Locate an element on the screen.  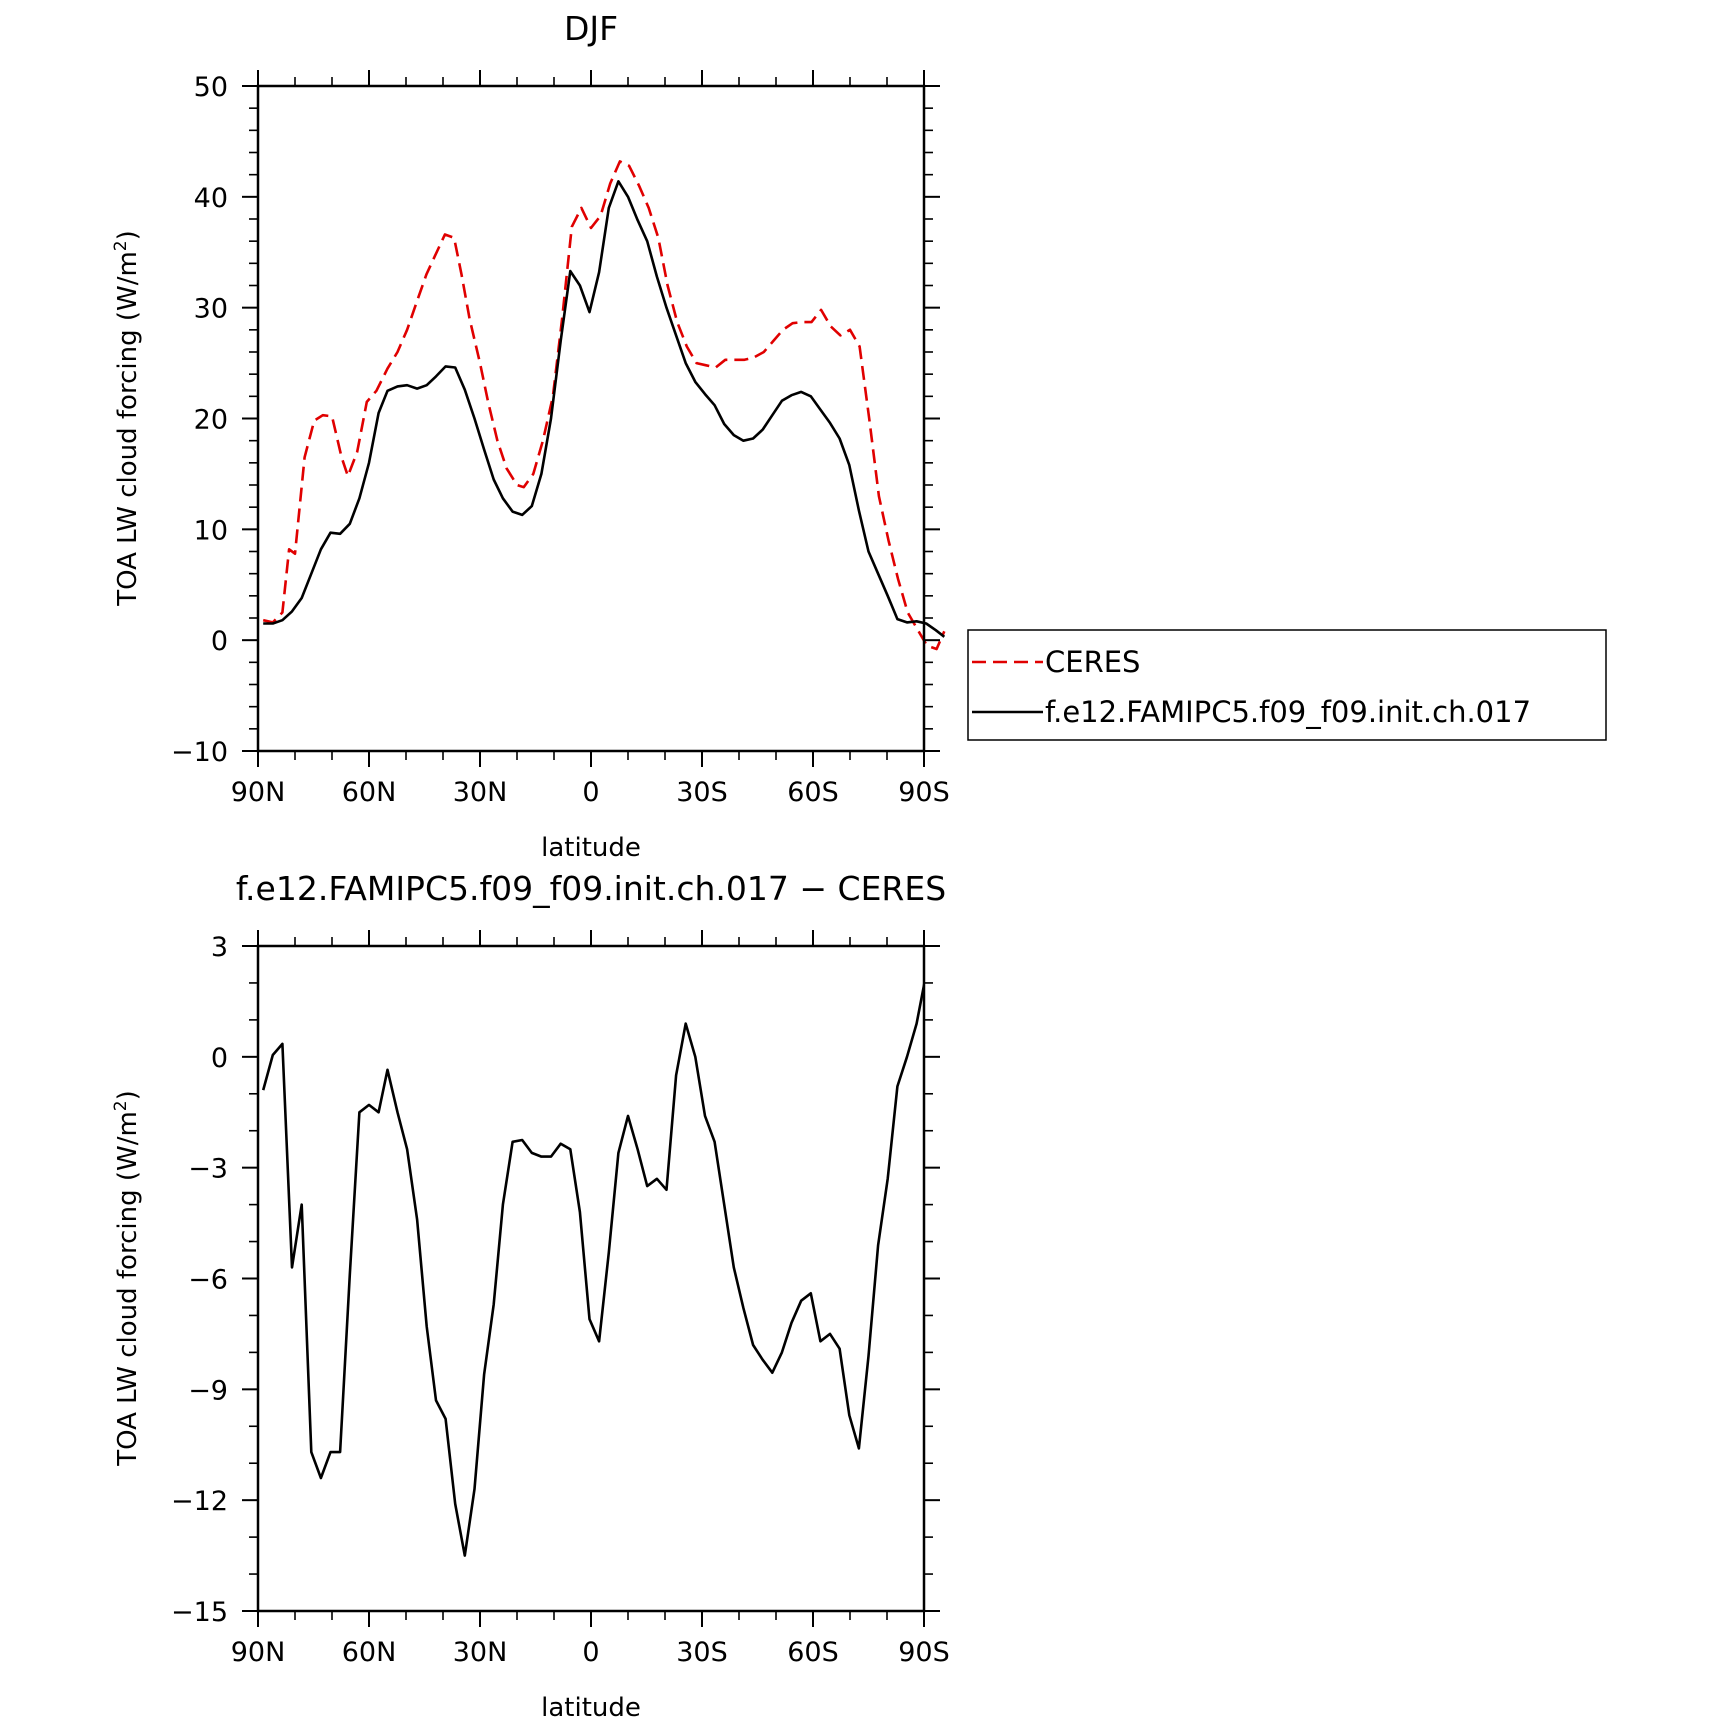
series-line-ceres is located at coordinates (604, 405).